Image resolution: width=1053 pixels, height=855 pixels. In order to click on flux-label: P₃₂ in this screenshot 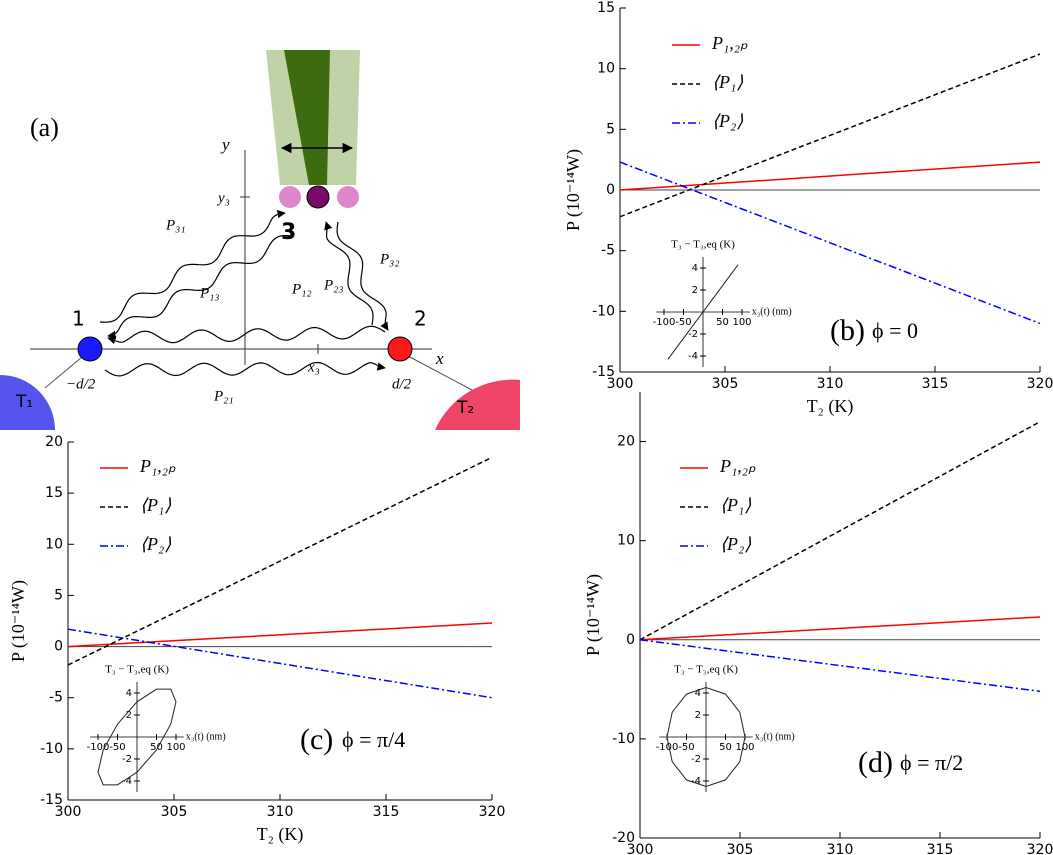, I will do `click(389, 259)`.